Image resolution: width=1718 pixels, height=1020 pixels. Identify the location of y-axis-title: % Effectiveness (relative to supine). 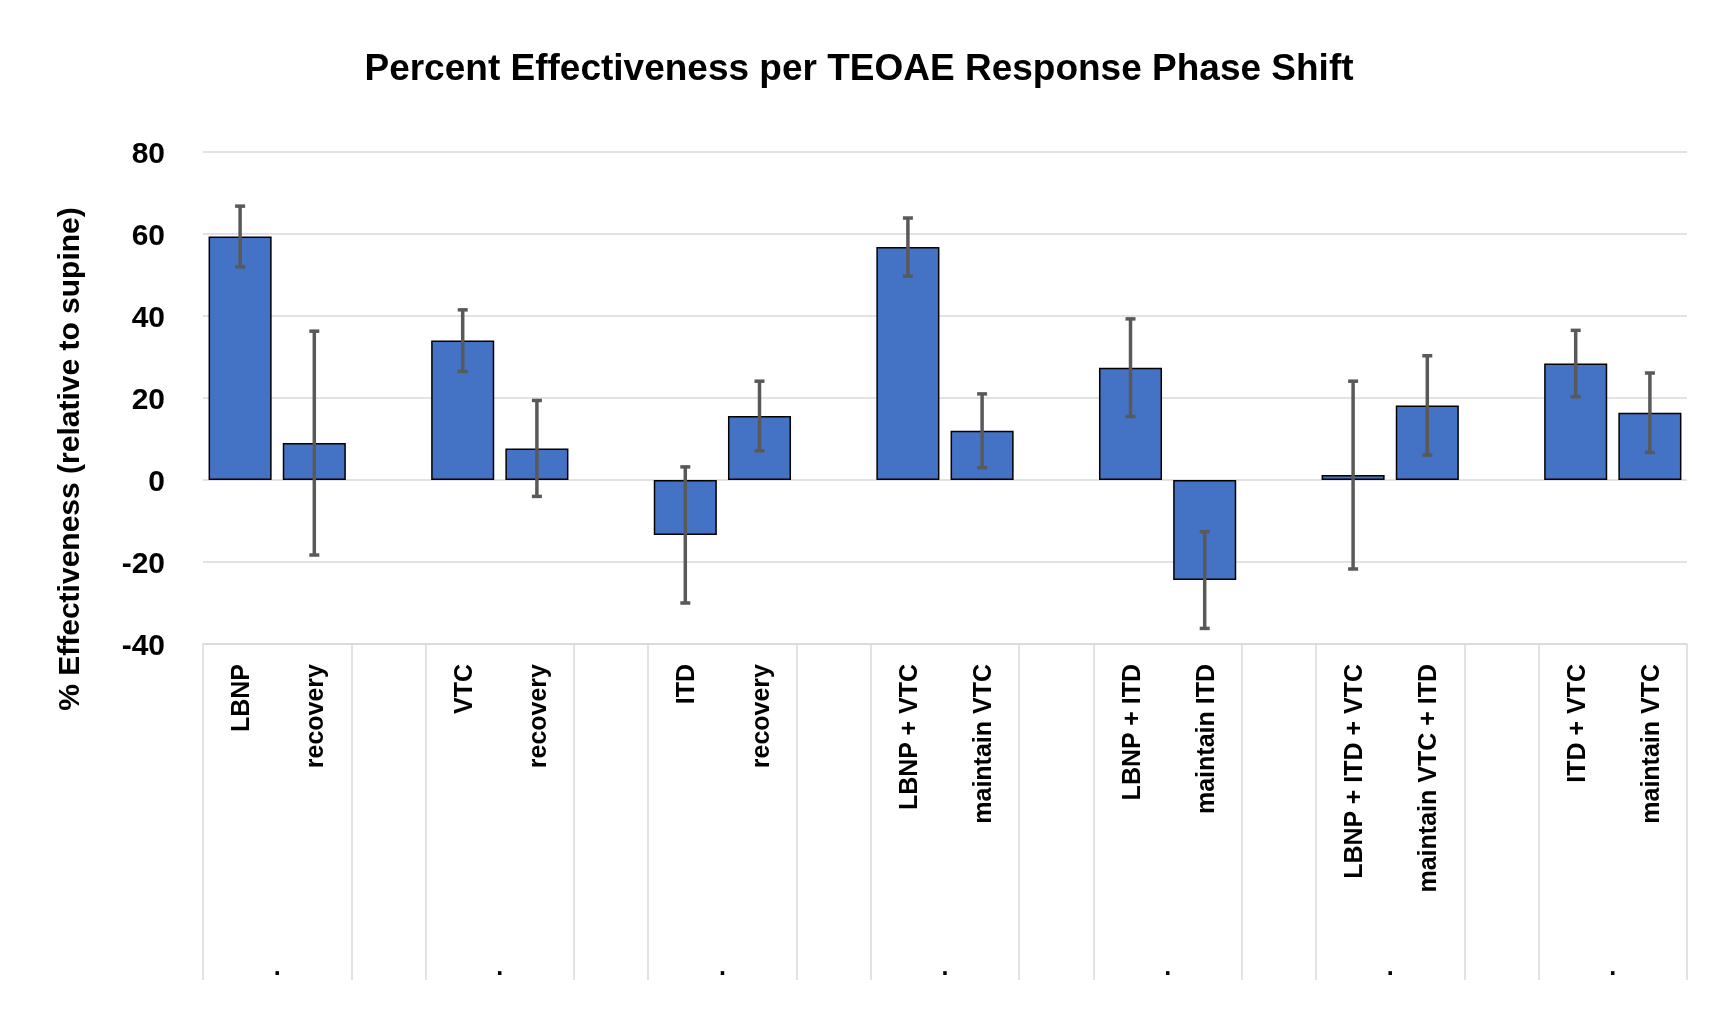
(68, 459).